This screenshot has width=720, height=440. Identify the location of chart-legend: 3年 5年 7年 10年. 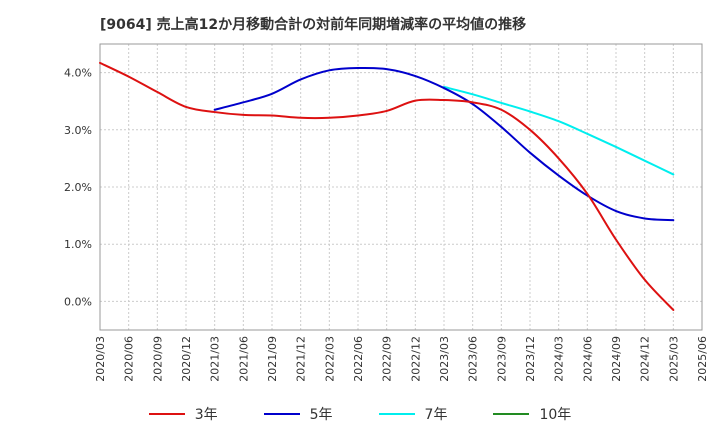
(360, 414).